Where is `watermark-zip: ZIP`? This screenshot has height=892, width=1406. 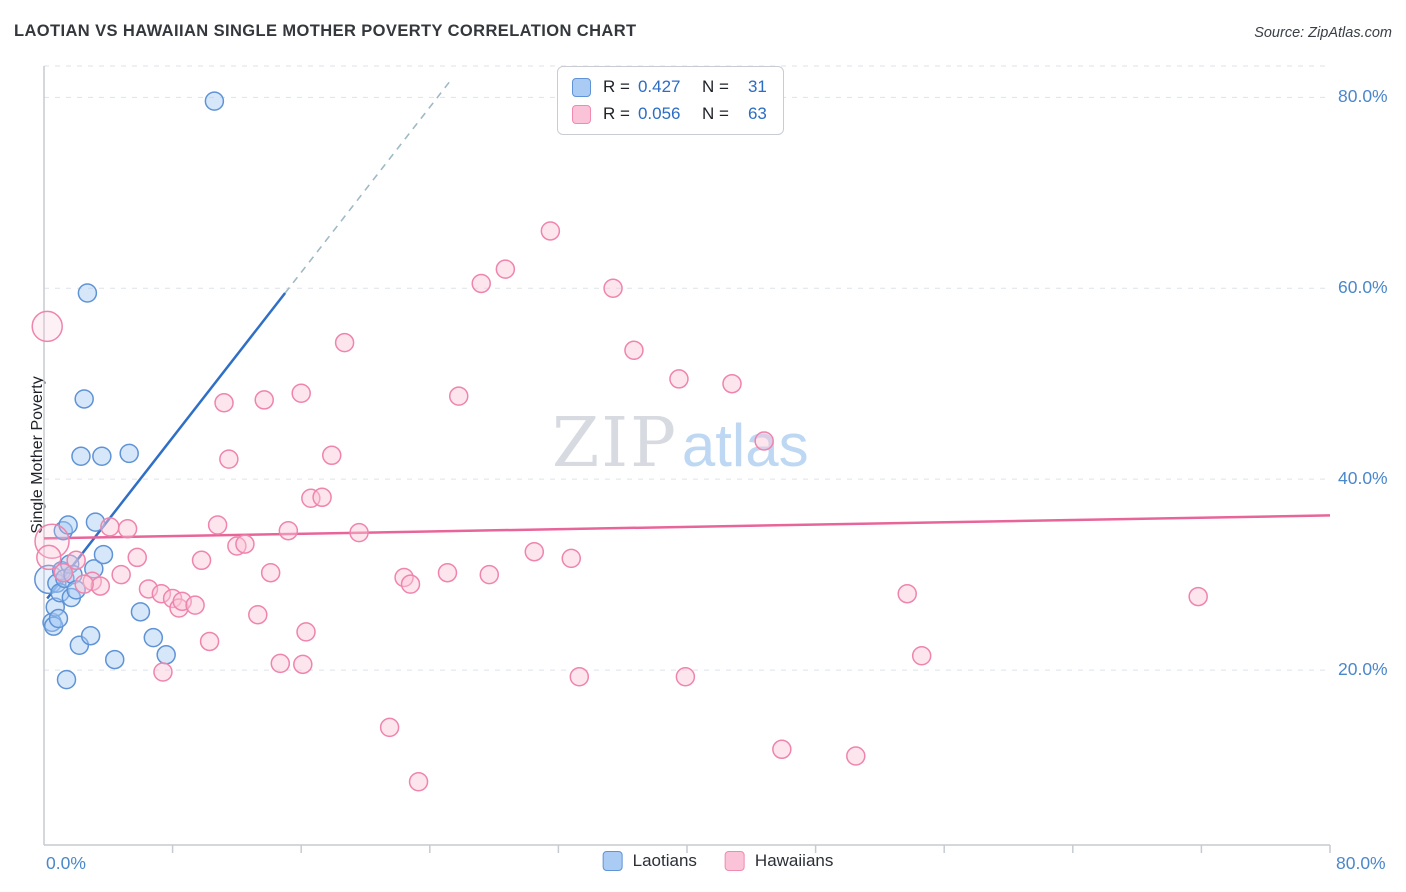
watermark-zip: ZIP is located at coordinates (615, 443).